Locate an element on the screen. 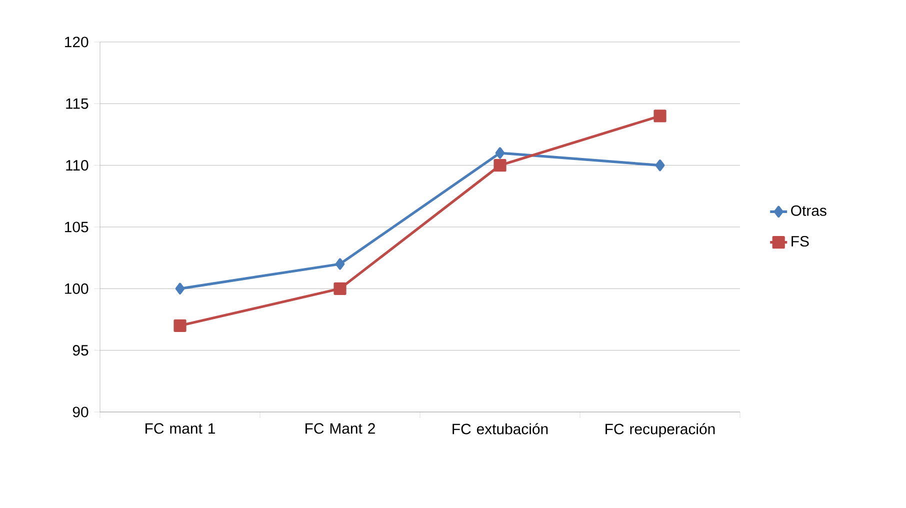 The width and height of the screenshot is (906, 508). x-tick-label: FC extubación is located at coordinates (500, 428).